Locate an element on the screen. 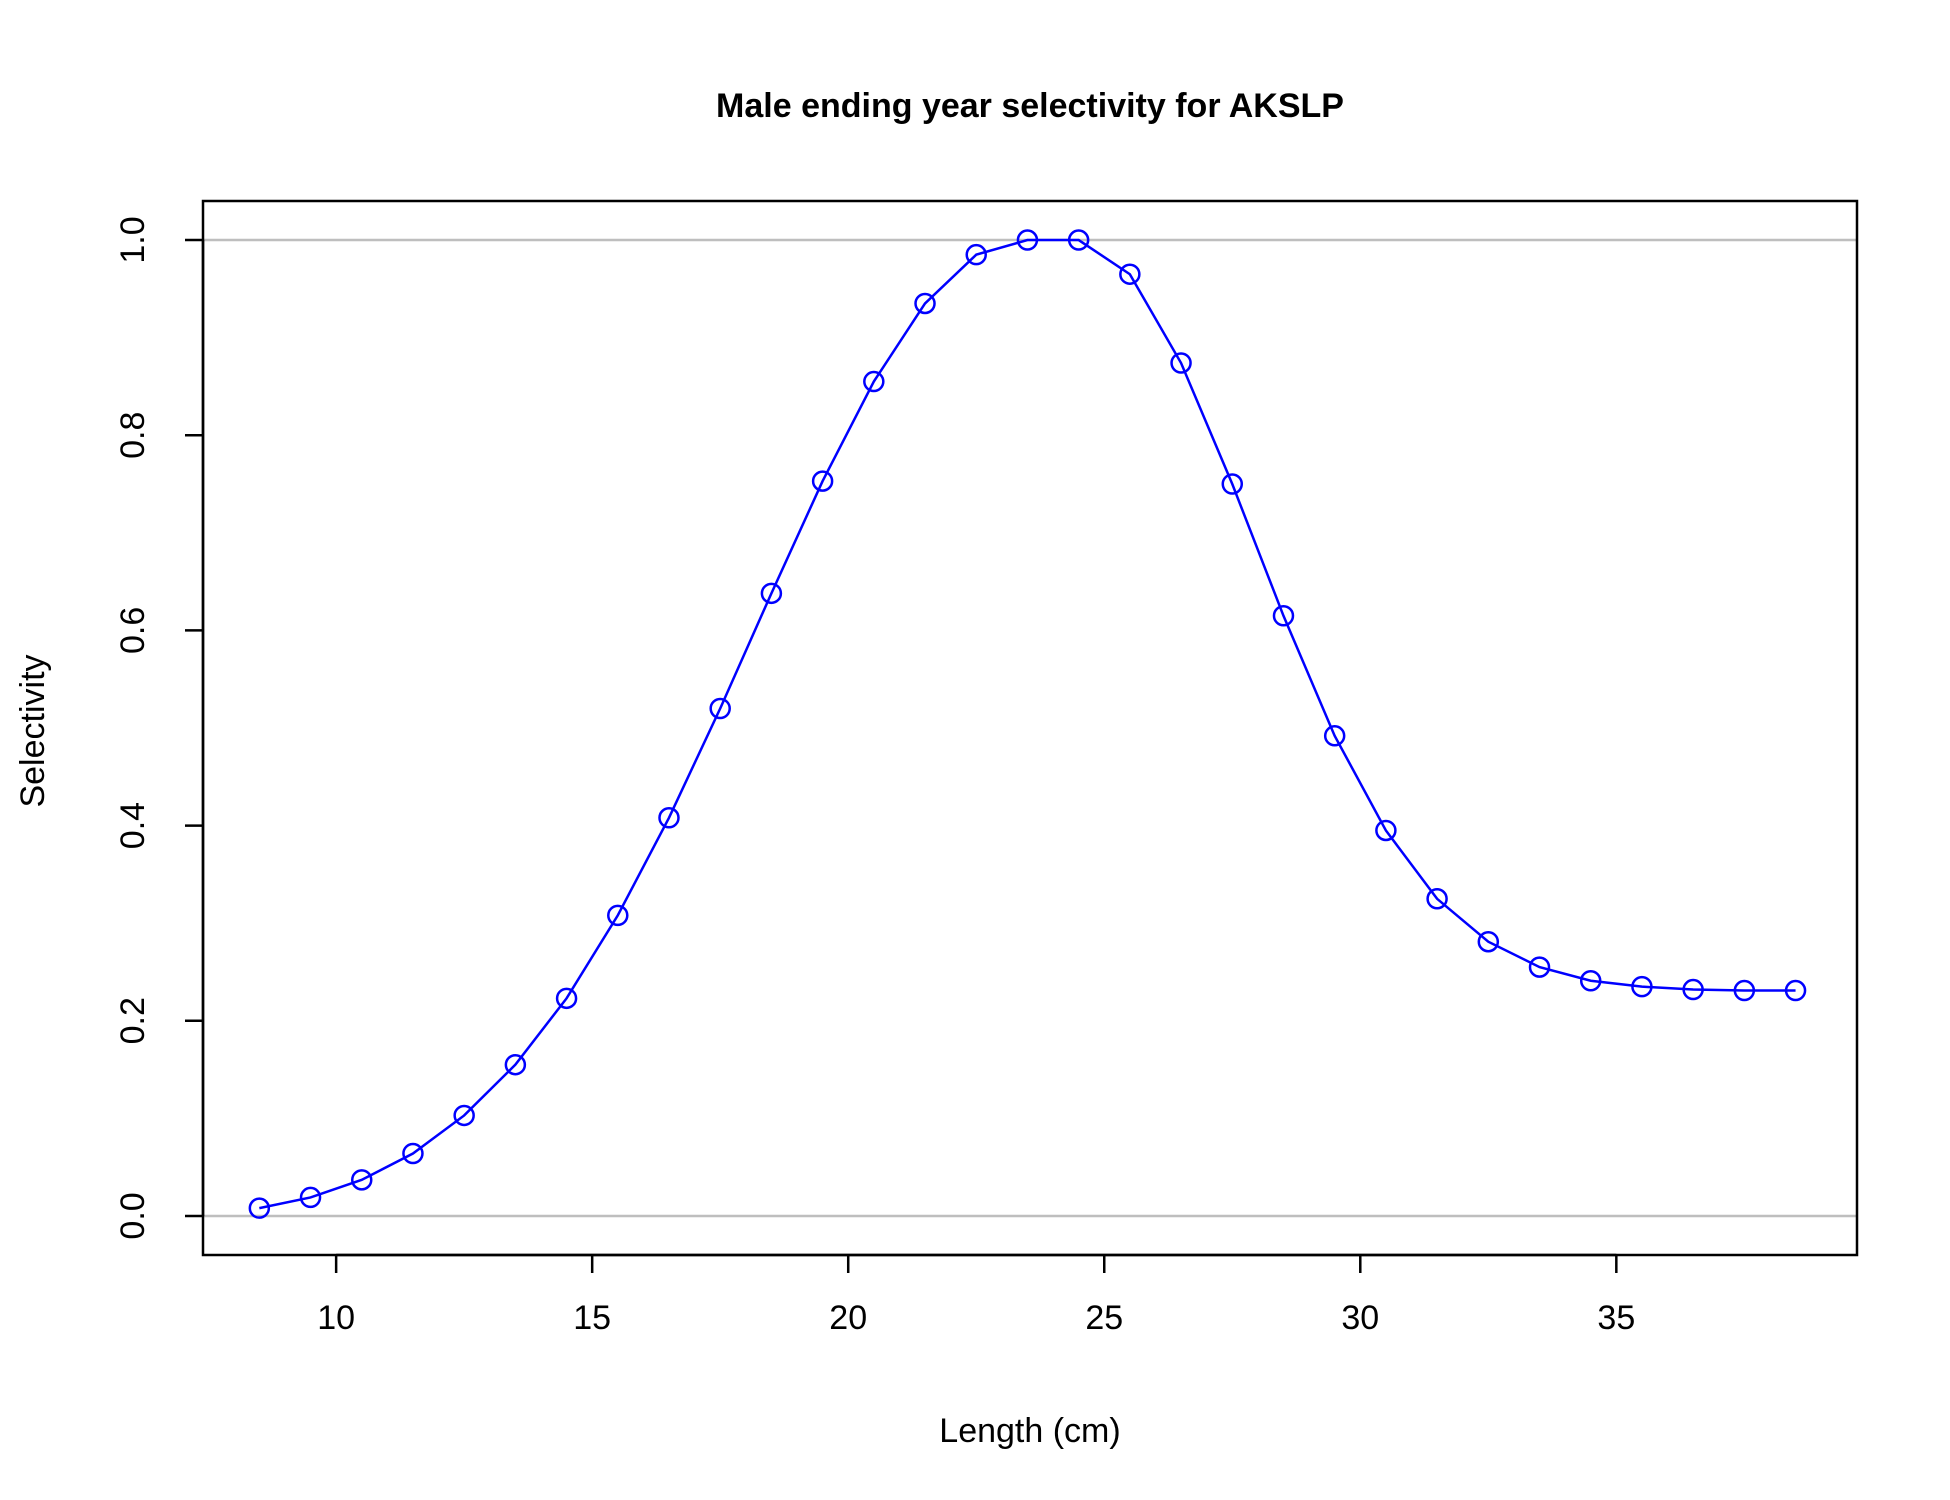  x-axis: 10 15 20 25 30 35 is located at coordinates (976, 1295).